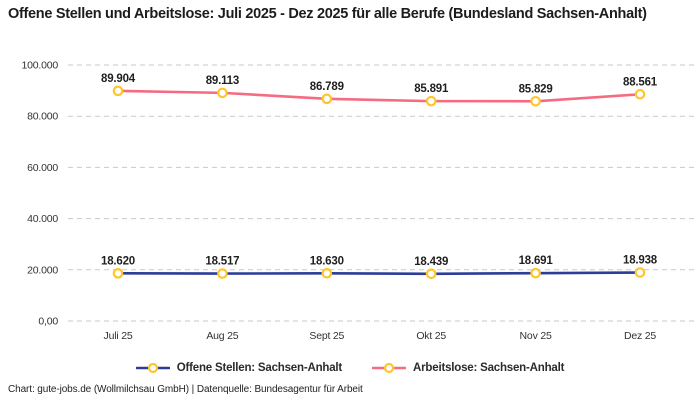 Image resolution: width=700 pixels, height=400 pixels. Describe the element at coordinates (42, 270) in the screenshot. I see `y-axis-tick-label: 20.000` at that location.